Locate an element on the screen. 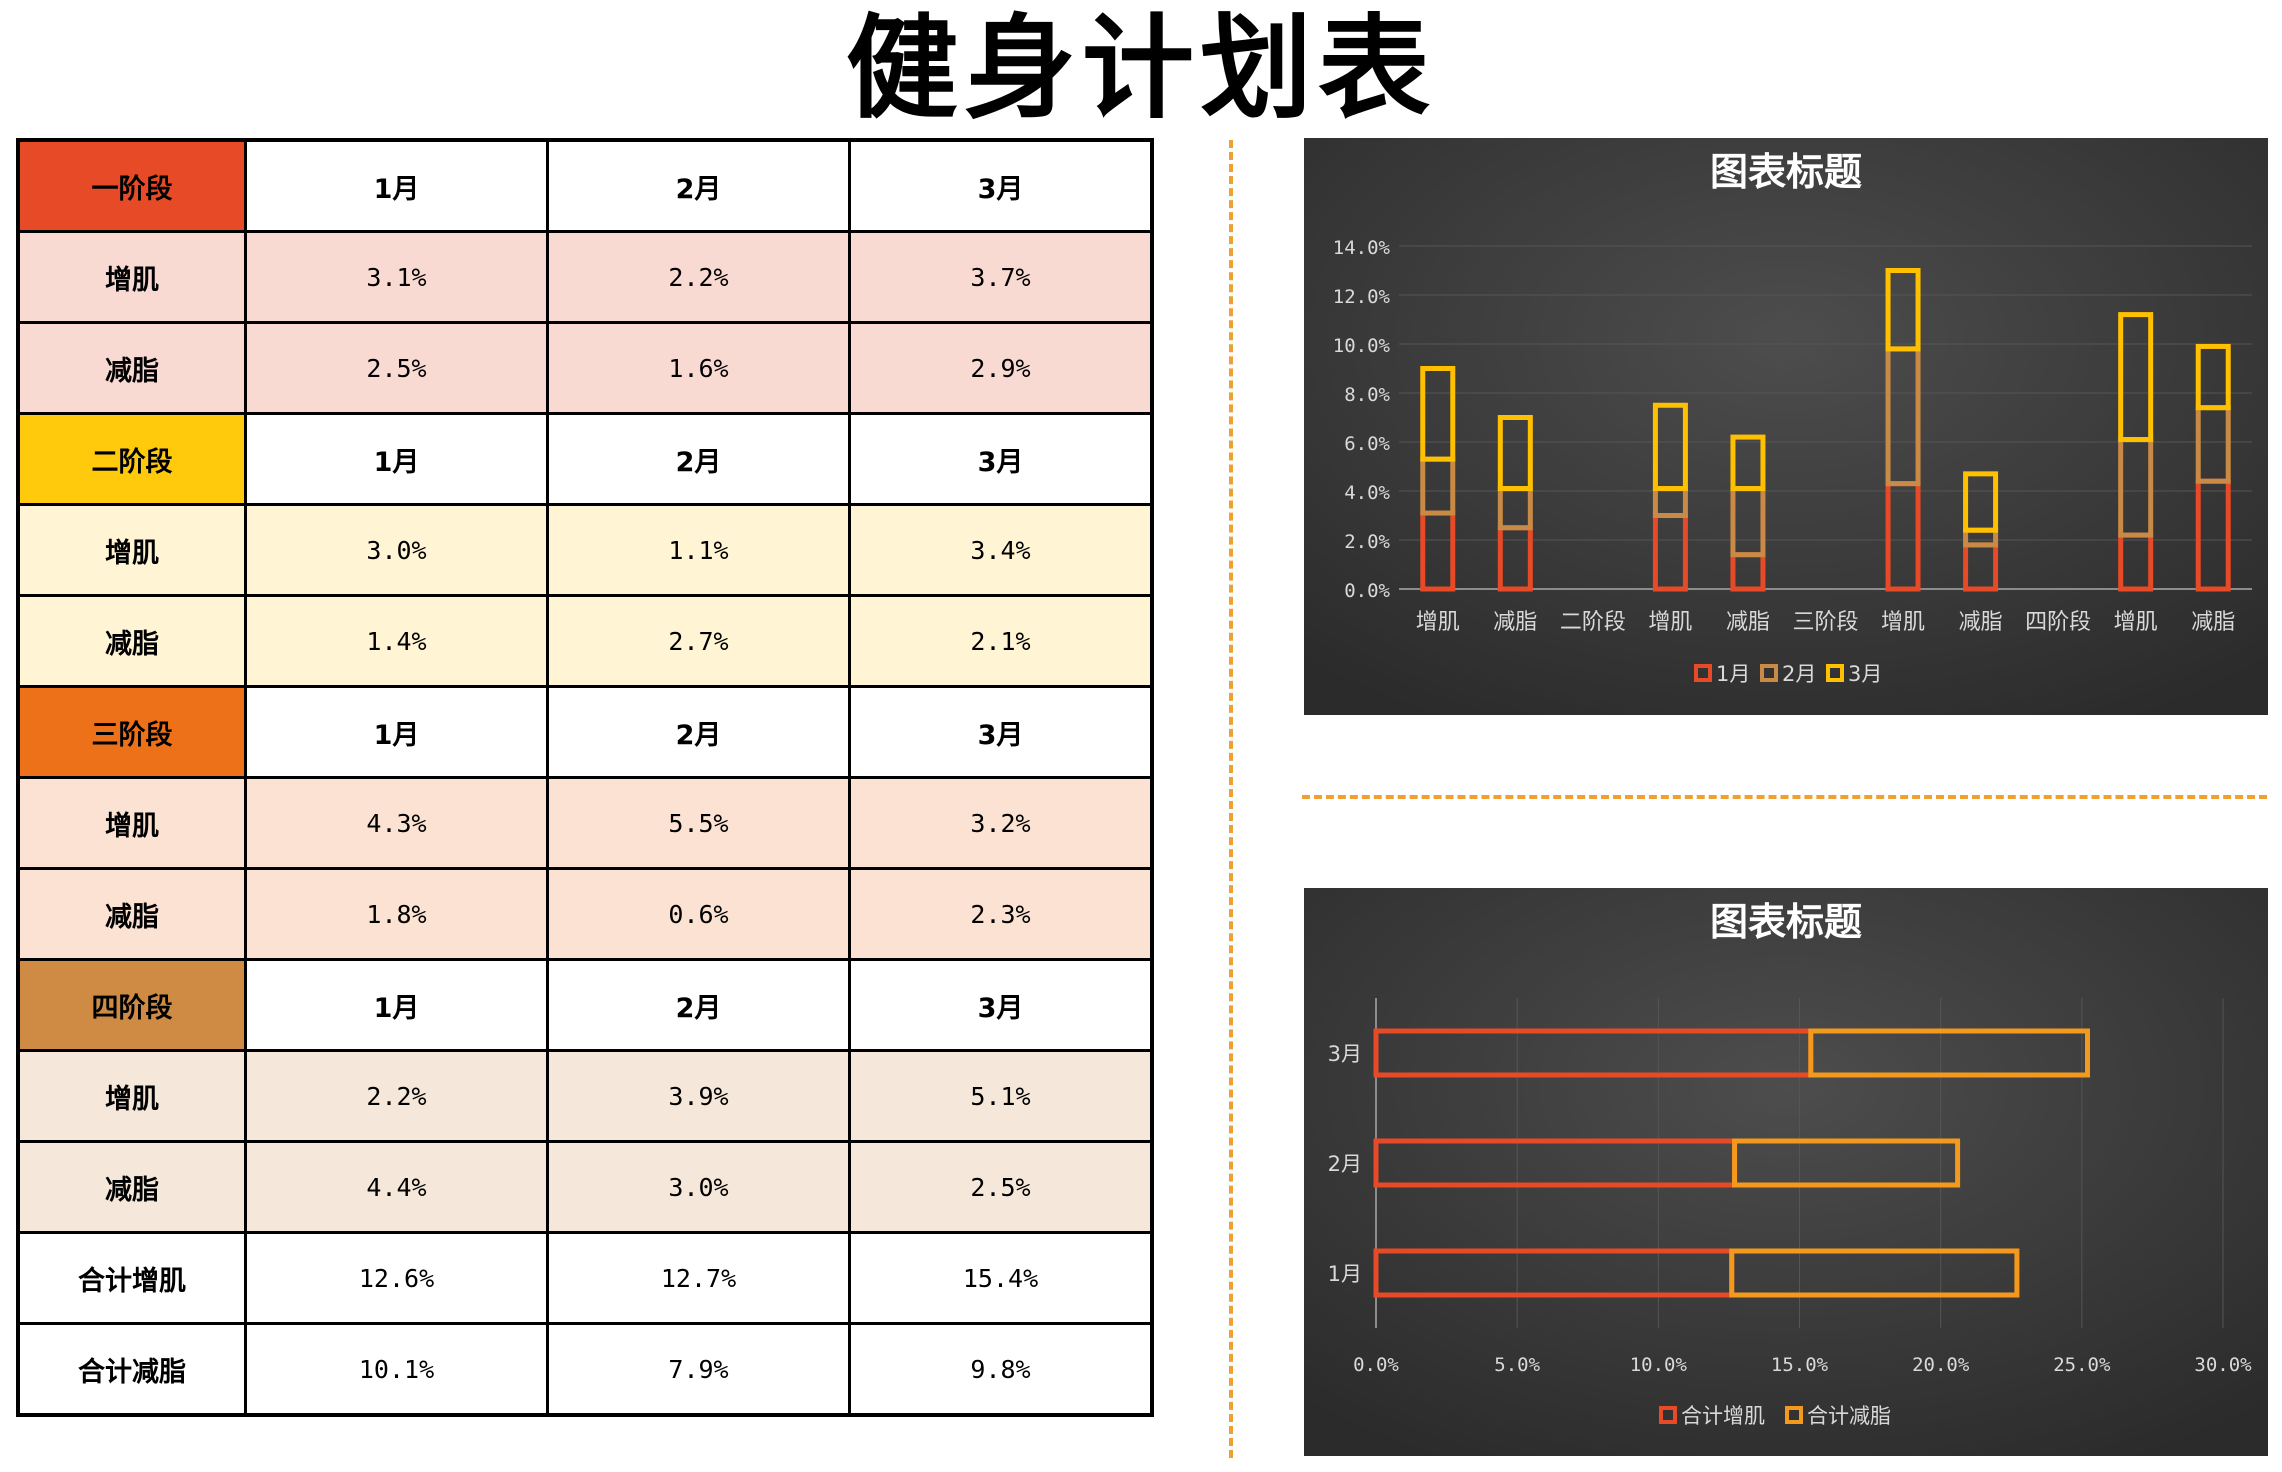  y-tick-label: 2.0% is located at coordinates (1367, 542).